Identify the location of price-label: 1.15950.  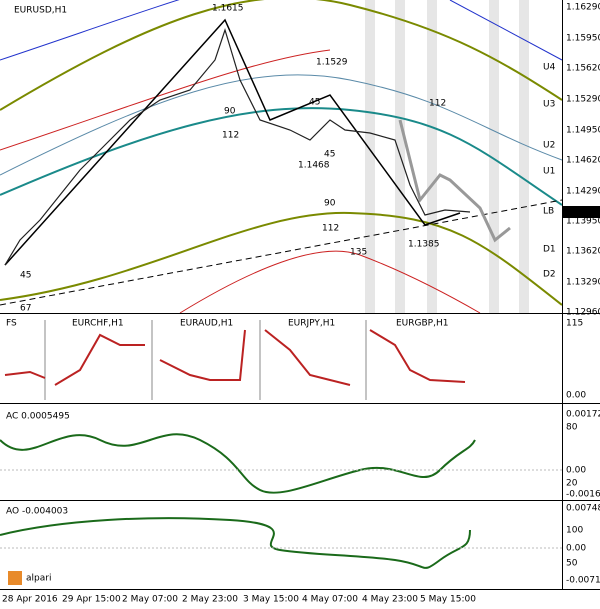
(583, 39).